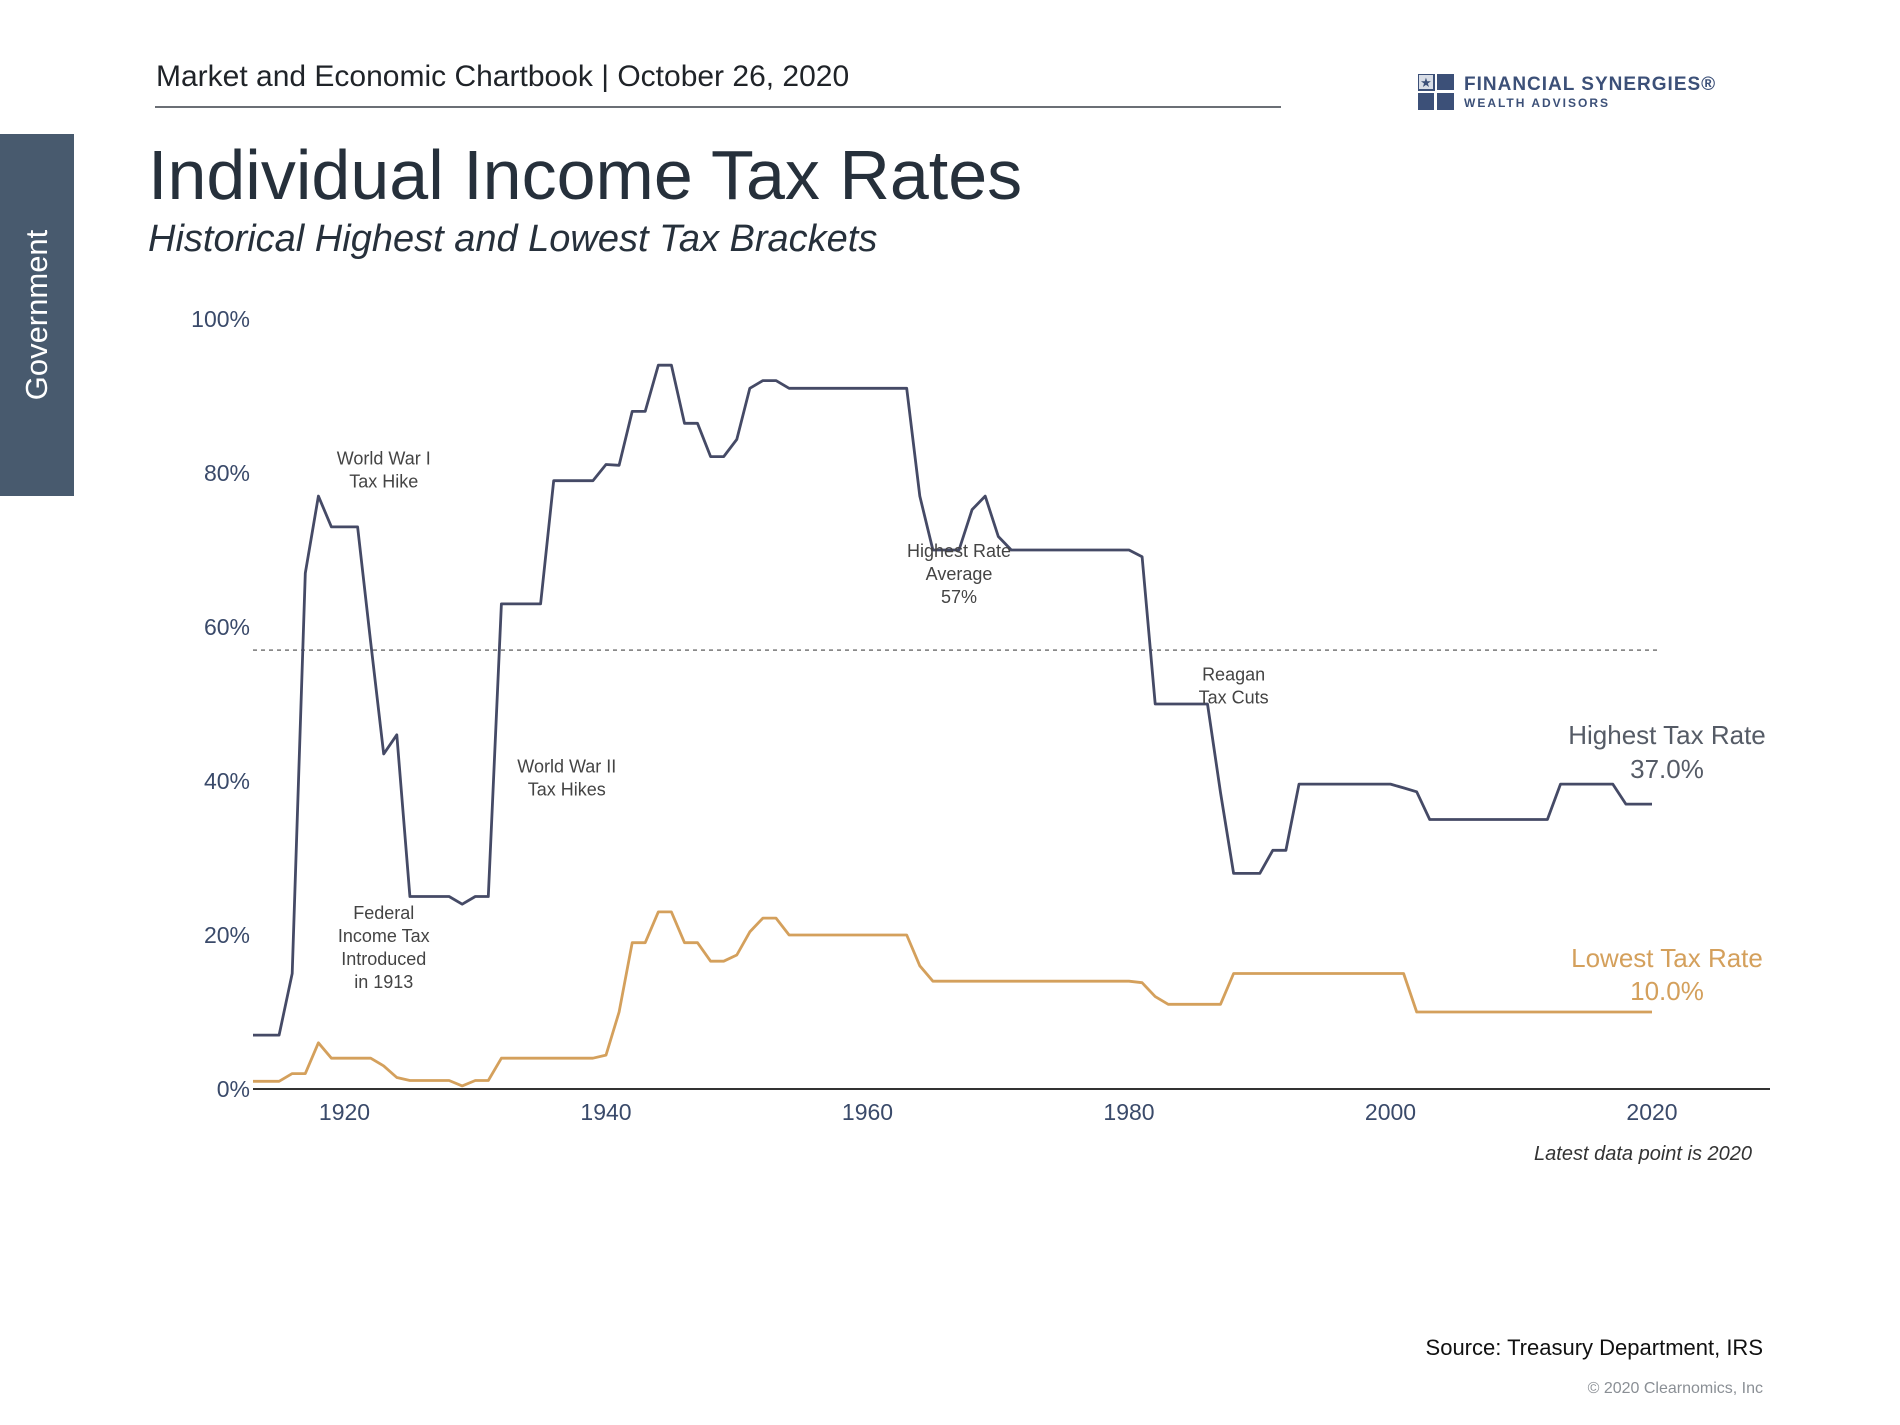 The width and height of the screenshot is (1900, 1425). What do you see at coordinates (718, 107) in the screenshot?
I see `header-rule` at bounding box center [718, 107].